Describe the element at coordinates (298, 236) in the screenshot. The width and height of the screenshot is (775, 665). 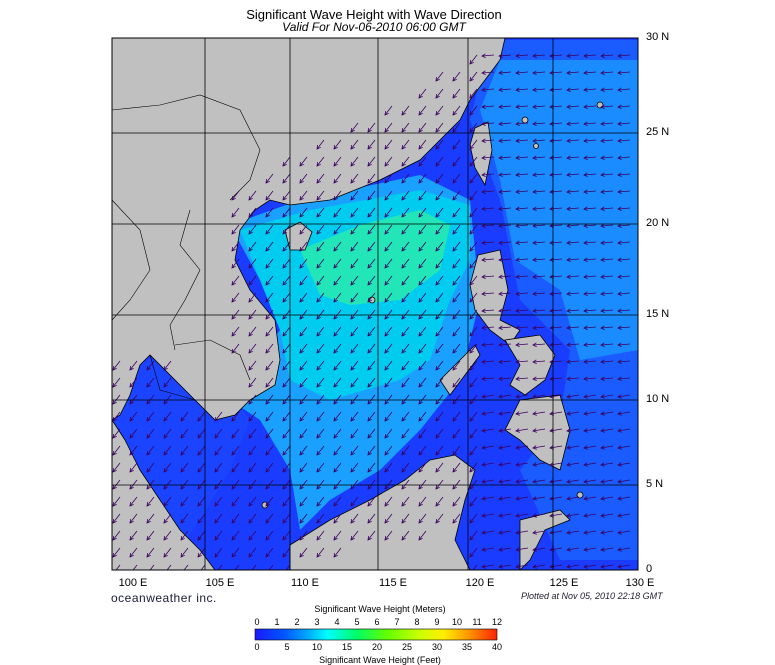
I see `land-hainan` at that location.